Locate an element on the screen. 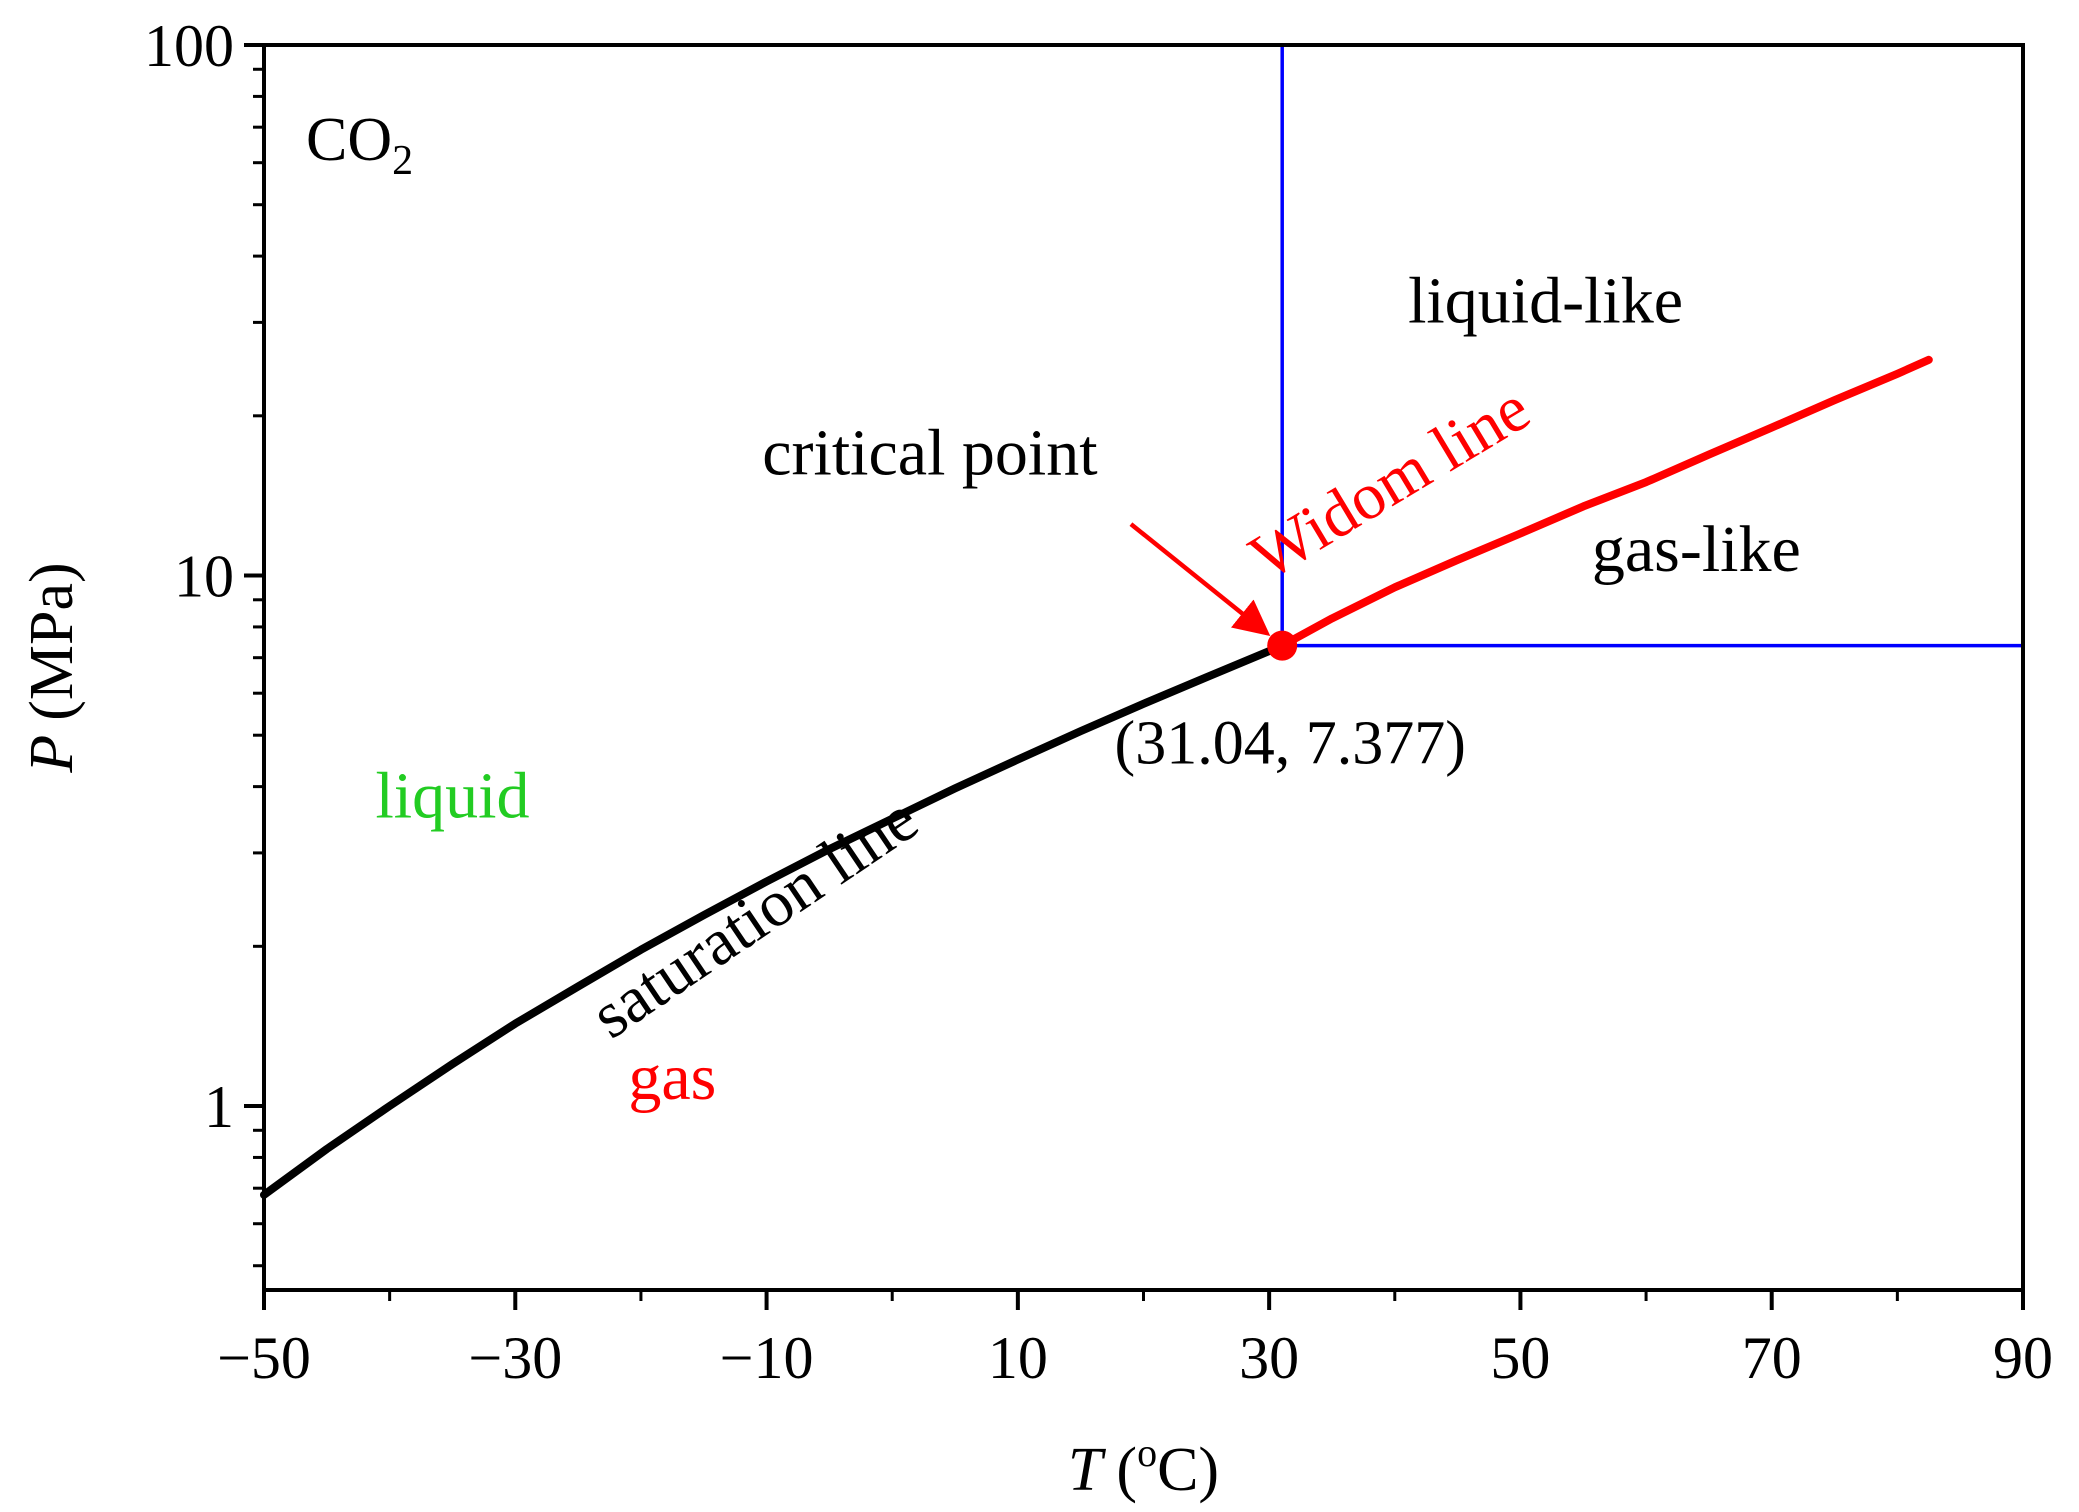 This screenshot has height=1512, width=2079. critical-point-marker is located at coordinates (1282, 645).